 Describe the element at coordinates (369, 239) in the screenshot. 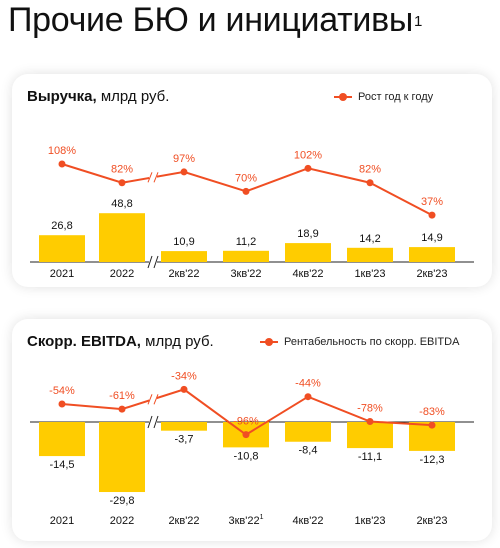

I see `bar-value-label: 14,2` at that location.